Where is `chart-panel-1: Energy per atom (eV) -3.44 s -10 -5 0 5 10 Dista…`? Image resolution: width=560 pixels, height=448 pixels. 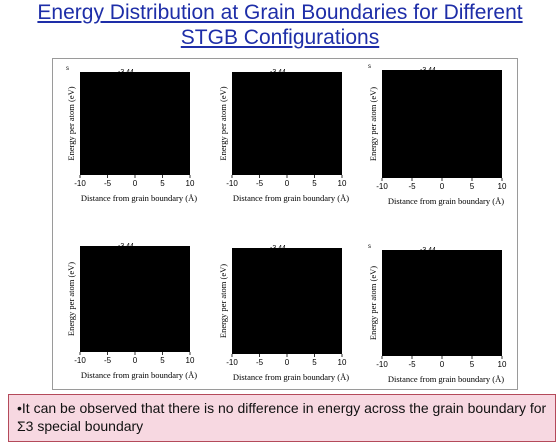 chart-panel-1: Energy per atom (eV) -3.44 s -10 -5 0 5 10 Dista… is located at coordinates (135, 142).